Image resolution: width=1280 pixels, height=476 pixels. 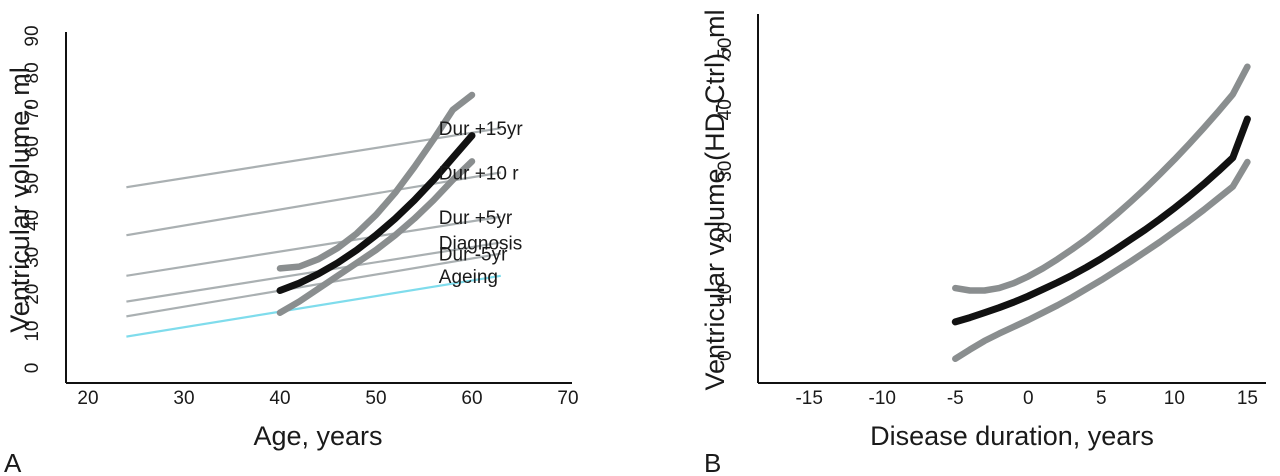 What do you see at coordinates (20, 200) in the screenshot?
I see `panel-a-y-axis-label: Ventricular volume, ml` at bounding box center [20, 200].